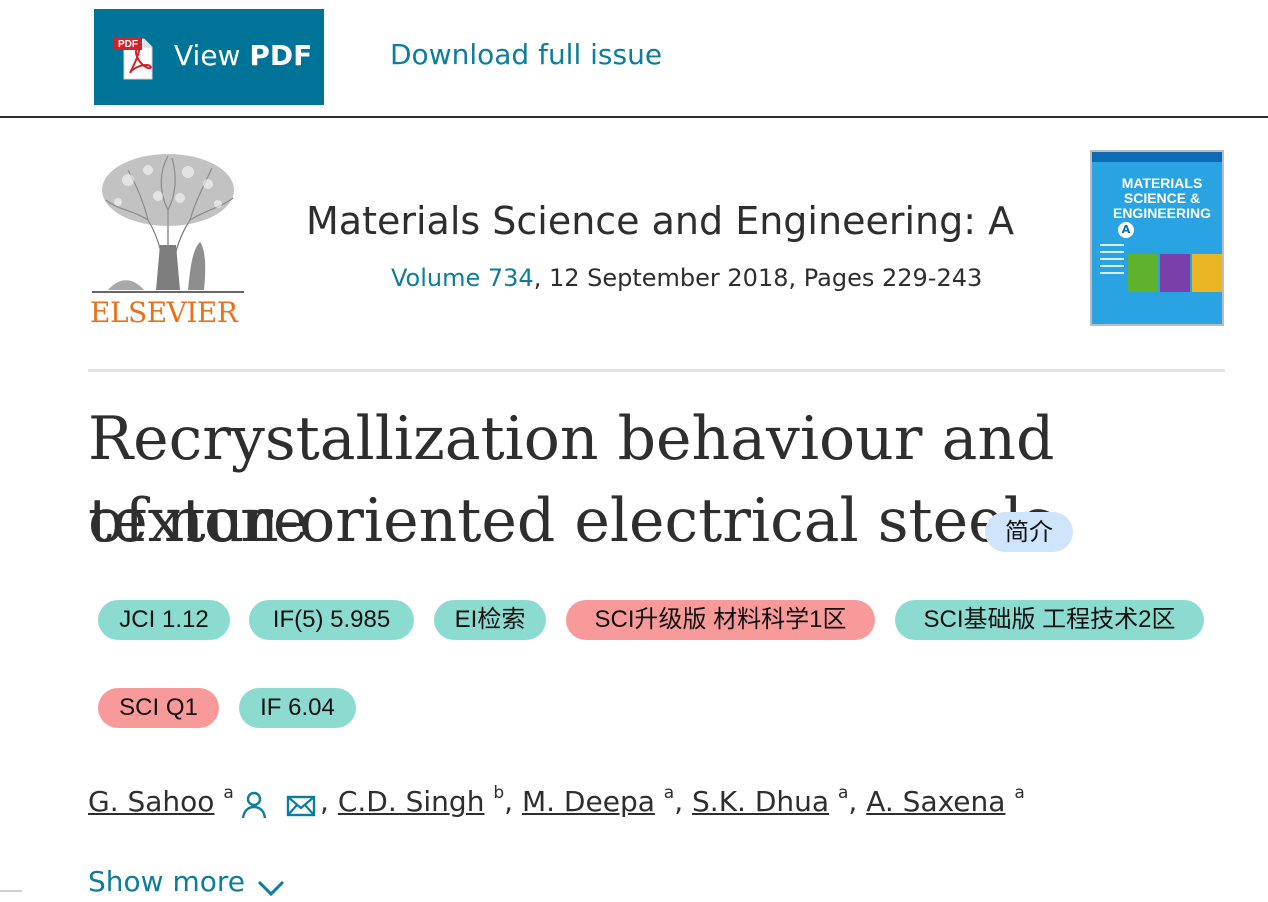 This screenshot has width=1268, height=902. What do you see at coordinates (166, 881) in the screenshot?
I see `show-more-link: Show more` at bounding box center [166, 881].